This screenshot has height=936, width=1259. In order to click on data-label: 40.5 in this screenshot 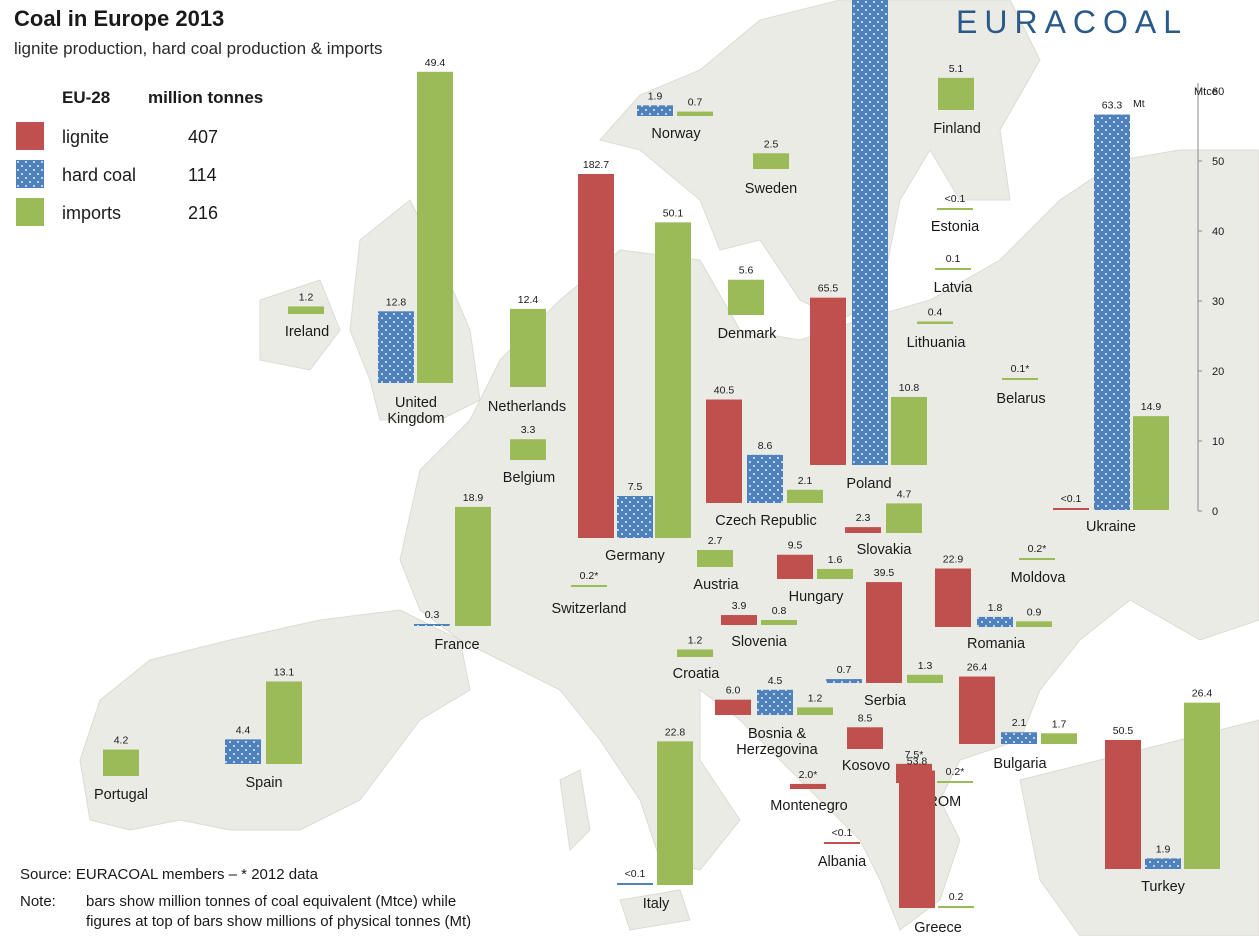, I will do `click(724, 391)`.